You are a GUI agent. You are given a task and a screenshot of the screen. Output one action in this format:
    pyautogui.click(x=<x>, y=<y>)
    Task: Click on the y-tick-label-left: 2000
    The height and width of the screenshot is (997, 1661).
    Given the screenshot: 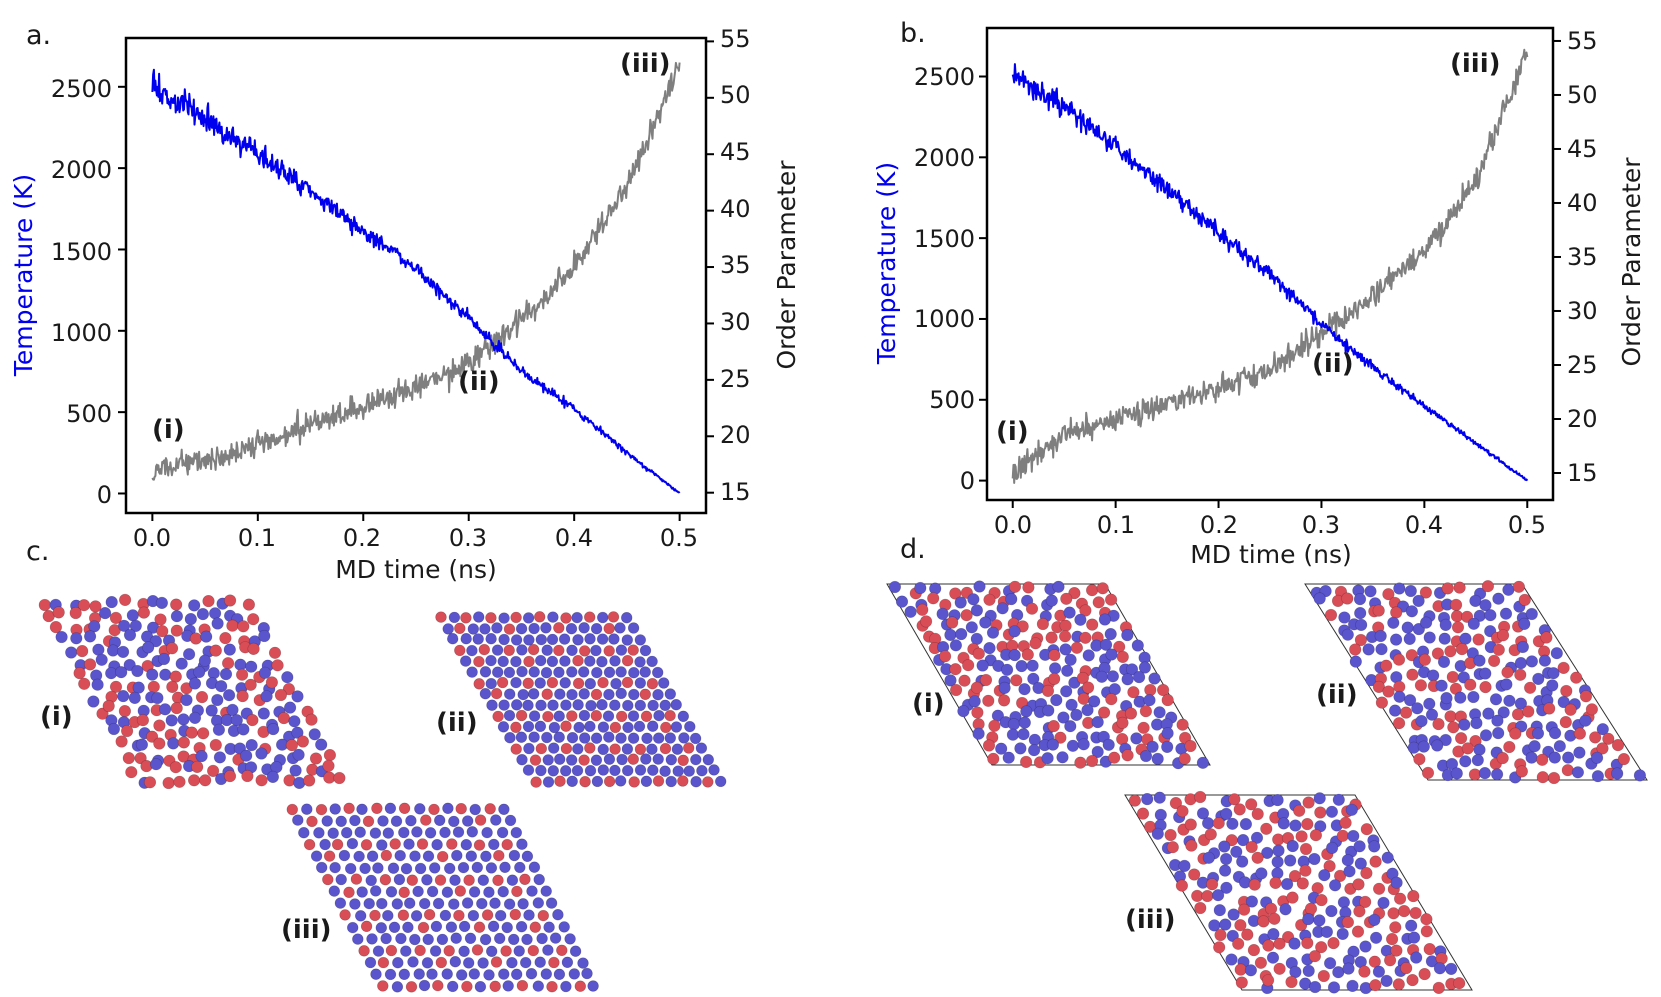 What is the action you would take?
    pyautogui.click(x=81, y=170)
    